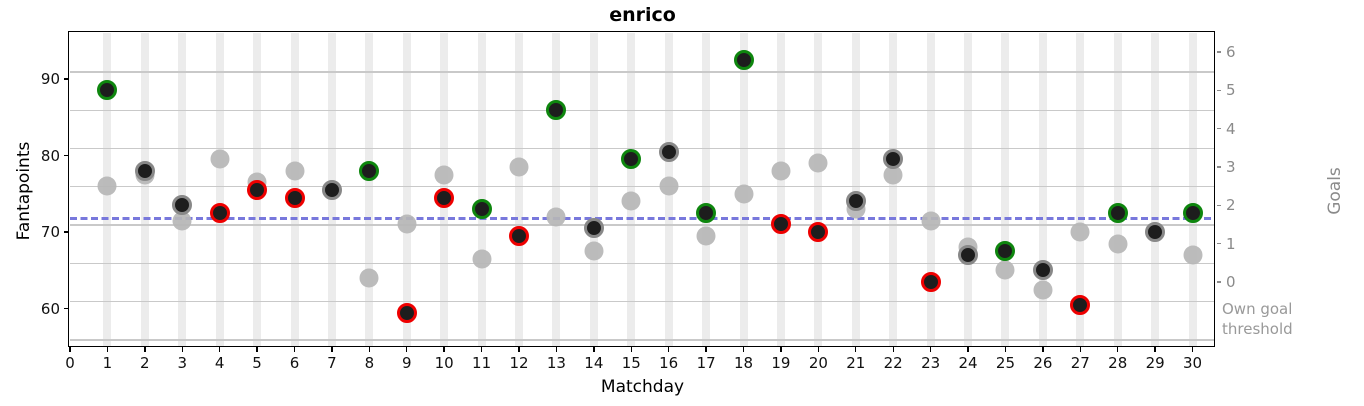 The image size is (1364, 406). Describe the element at coordinates (669, 363) in the screenshot. I see `x-tick-label: 16` at that location.